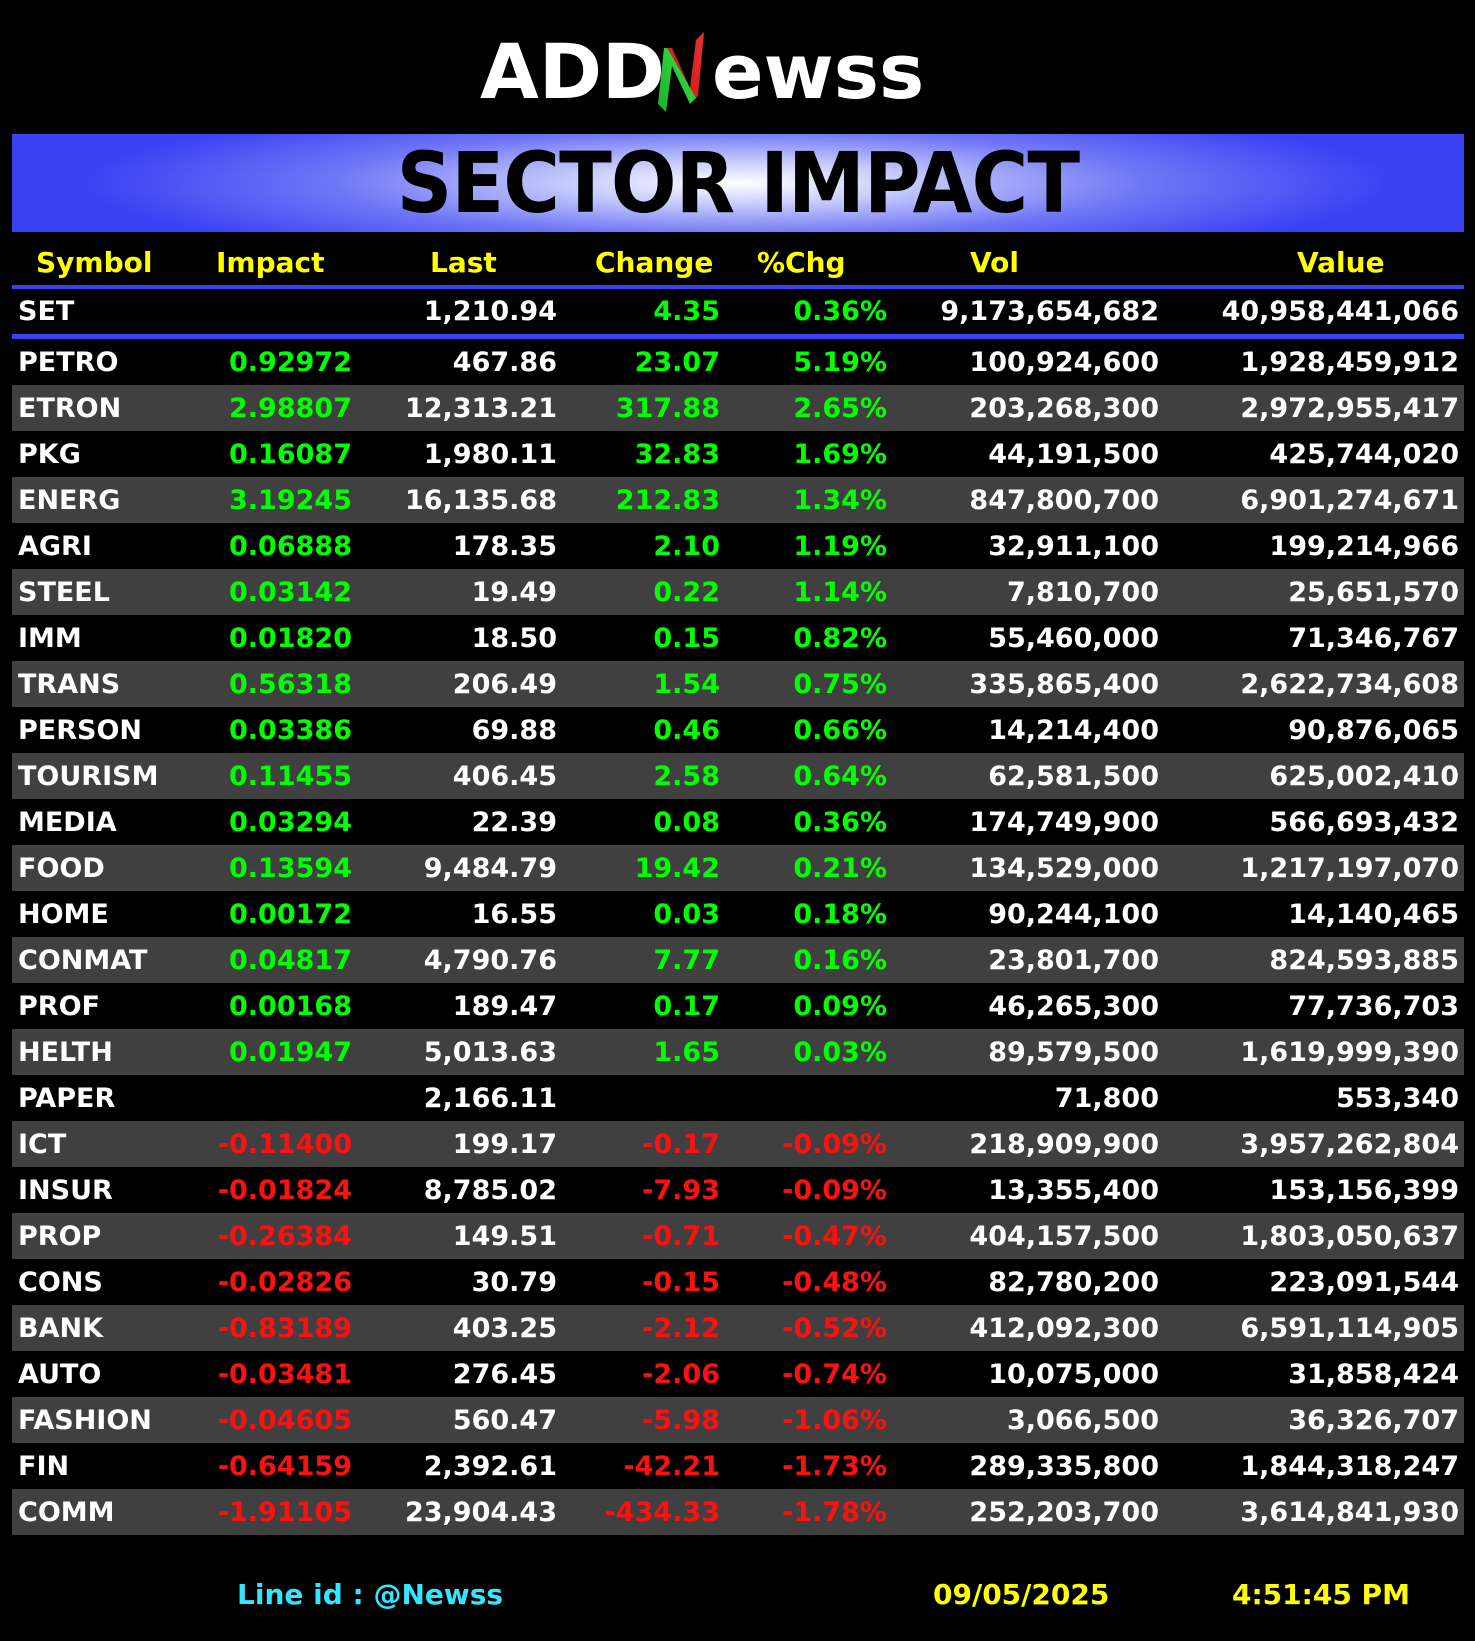 The height and width of the screenshot is (1641, 1475). I want to click on cell-last: 69.88, so click(514, 730).